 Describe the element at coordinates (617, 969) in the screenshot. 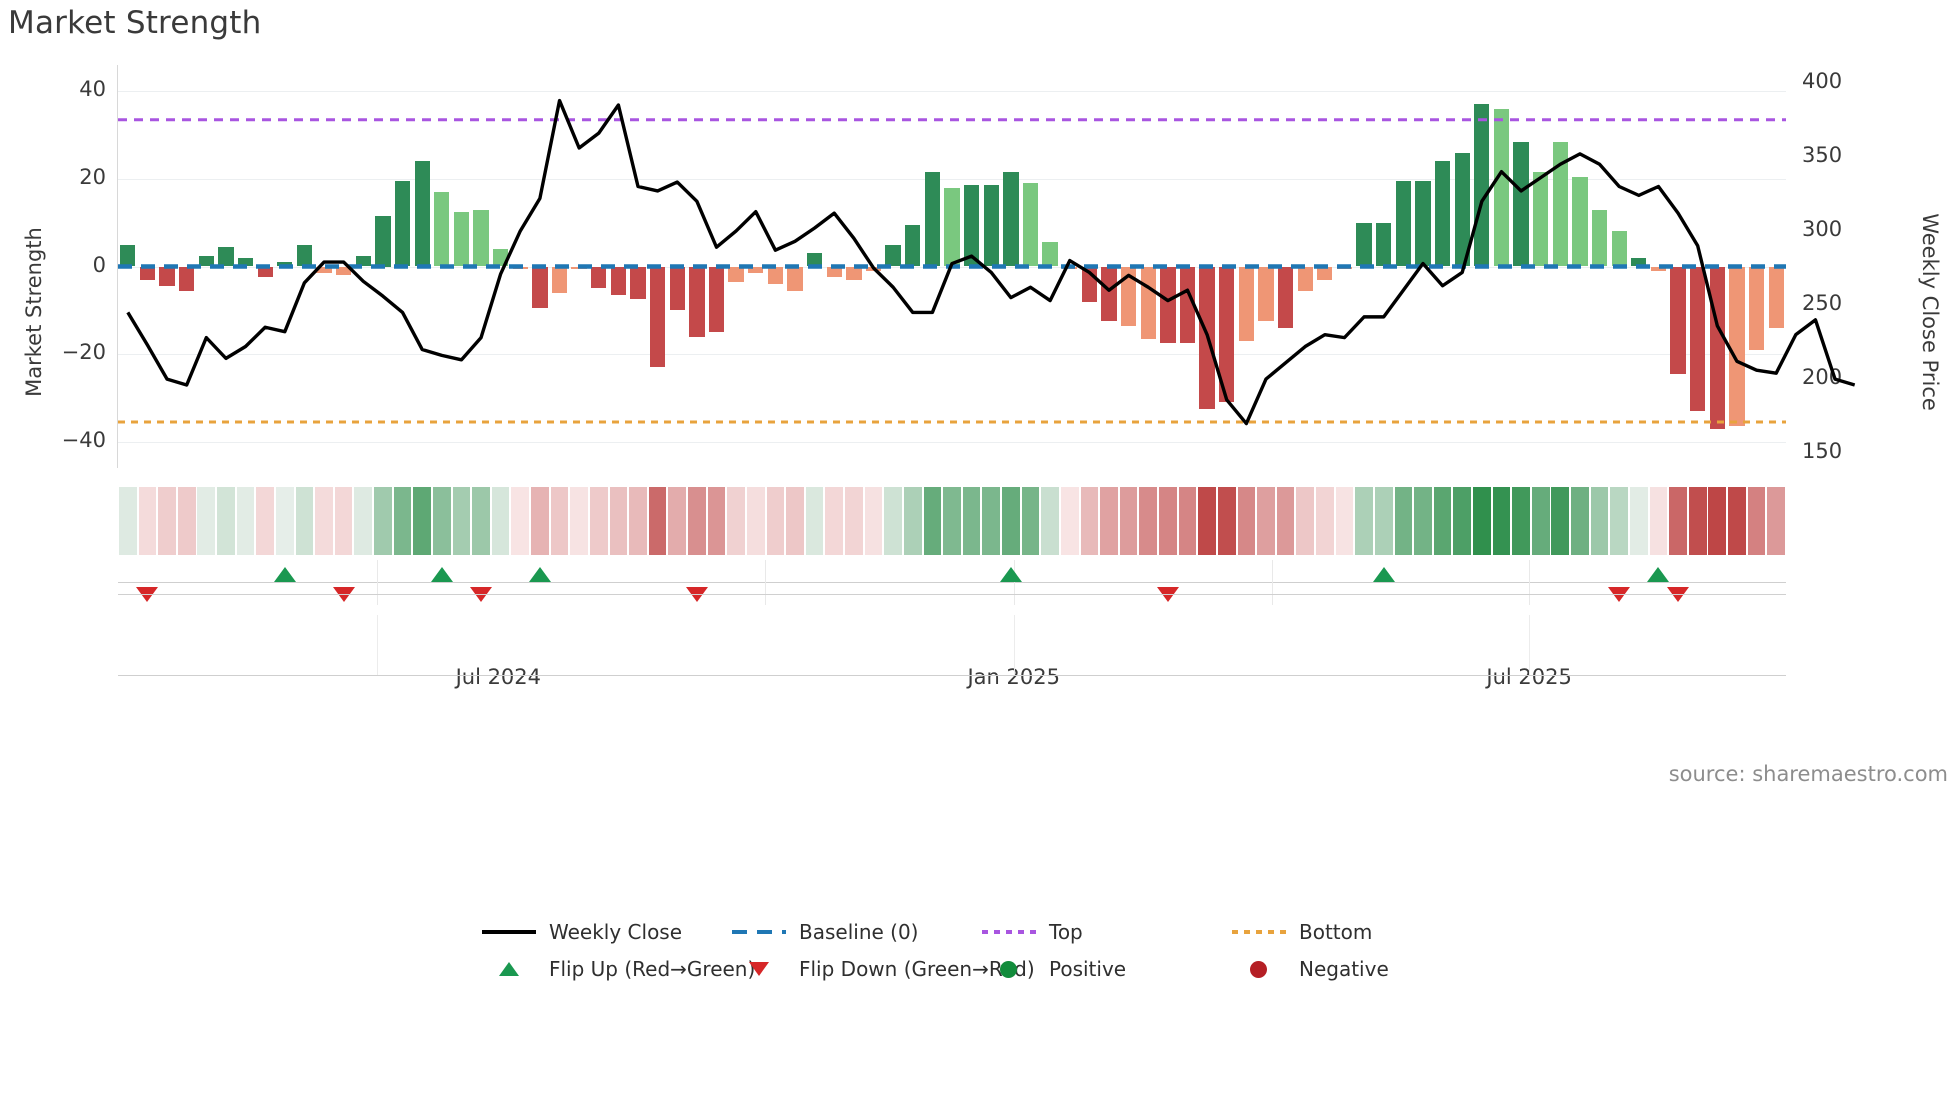

I see `legend-item: Flip Up (Red→Green)` at that location.